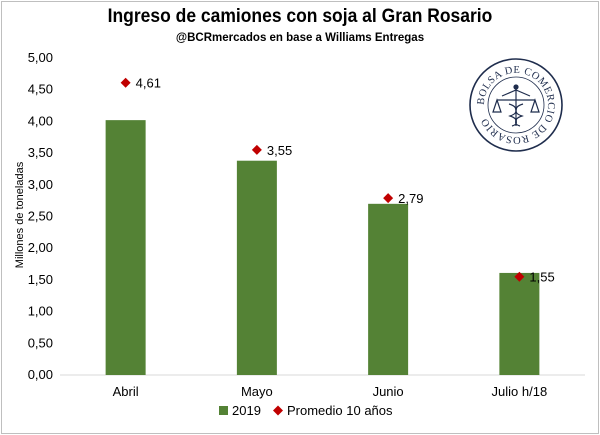 The height and width of the screenshot is (435, 600). I want to click on y-tick-label: 2,50, so click(40, 216).